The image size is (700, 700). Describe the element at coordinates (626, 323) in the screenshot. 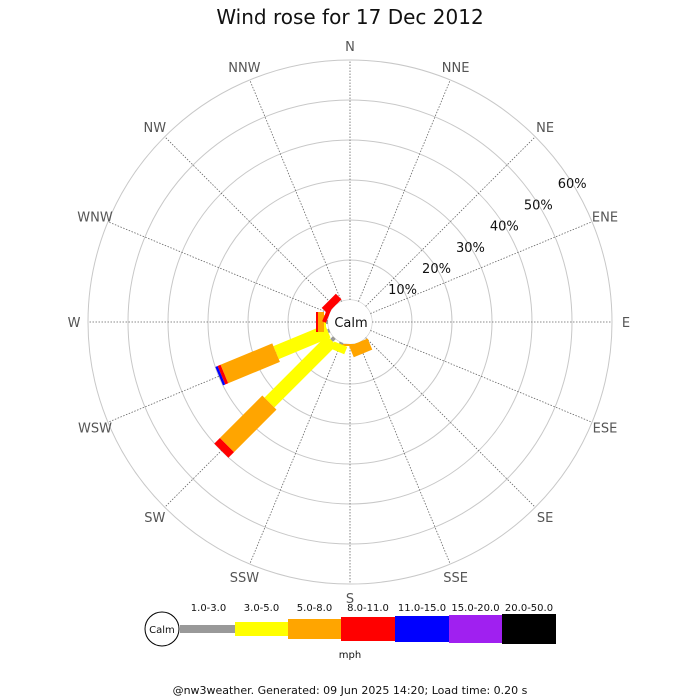

I see `direction-label-e: E` at that location.